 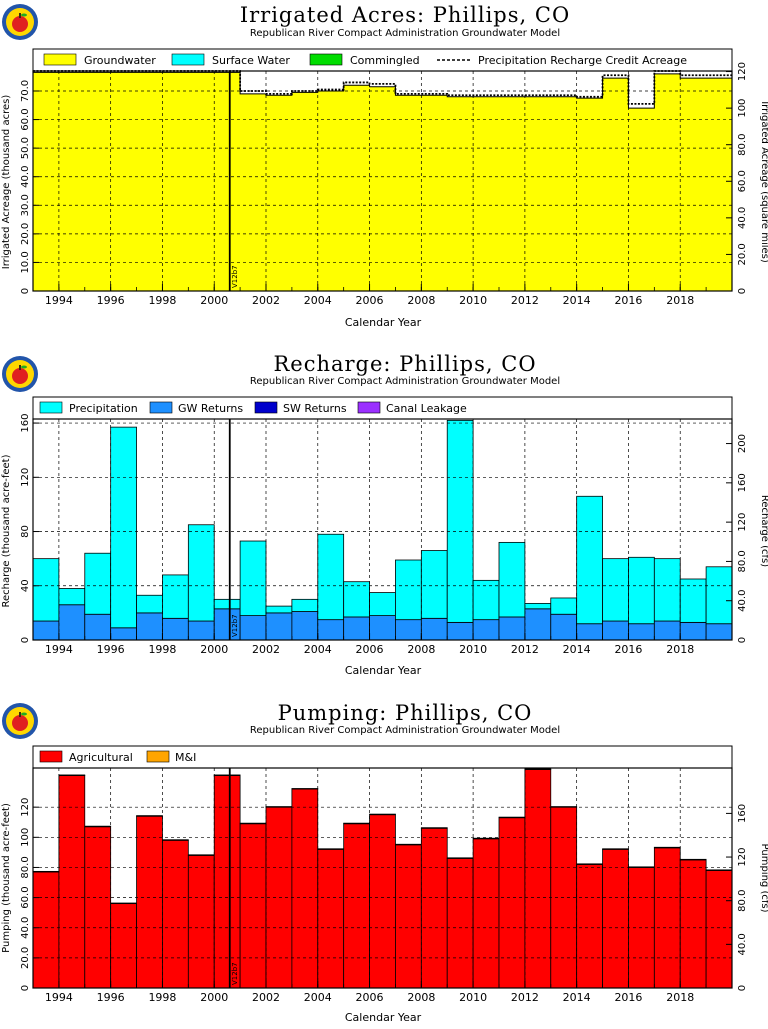 I want to click on bar-agricultural-1997, so click(x=149, y=902).